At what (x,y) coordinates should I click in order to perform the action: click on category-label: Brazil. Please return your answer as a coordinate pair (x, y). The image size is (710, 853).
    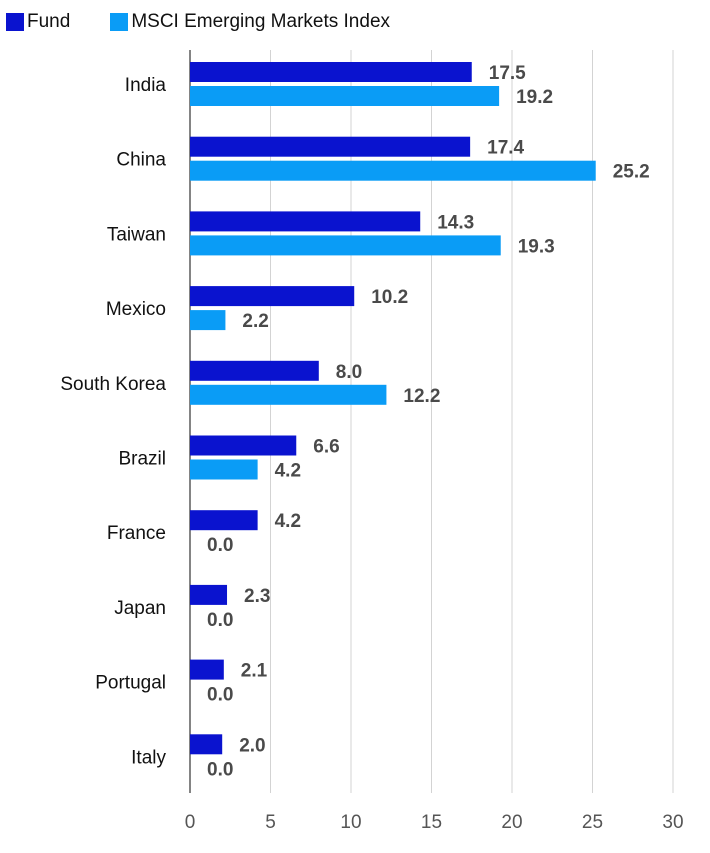
    Looking at the image, I should click on (142, 459).